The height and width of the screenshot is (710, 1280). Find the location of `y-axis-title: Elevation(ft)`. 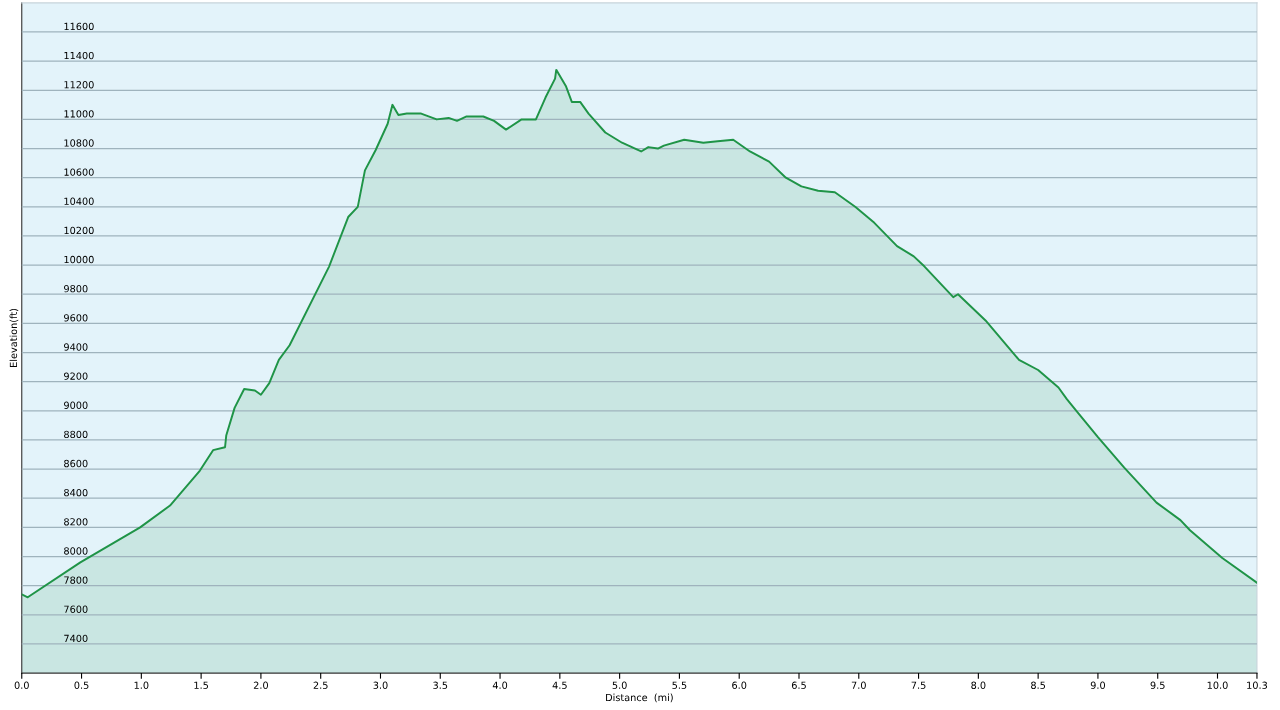

y-axis-title: Elevation(ft) is located at coordinates (14, 337).